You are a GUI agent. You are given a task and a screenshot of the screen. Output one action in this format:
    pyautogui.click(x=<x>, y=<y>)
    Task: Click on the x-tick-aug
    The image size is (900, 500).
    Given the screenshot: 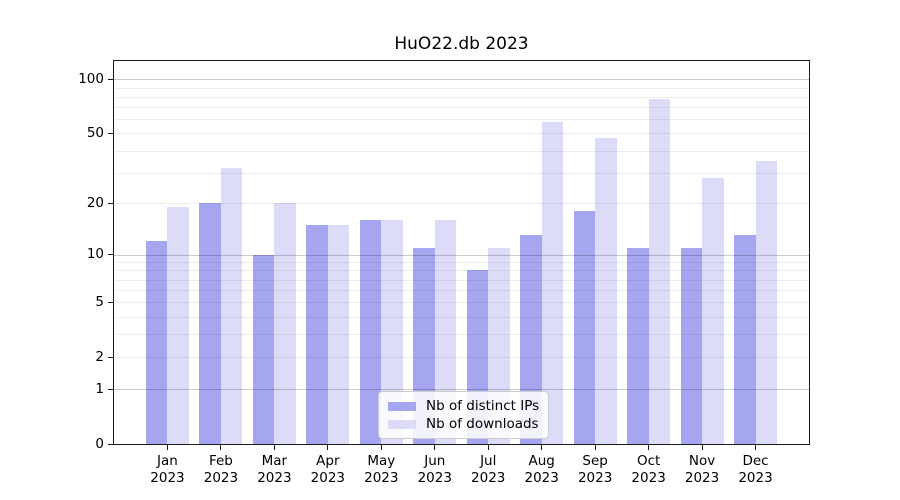 What is the action you would take?
    pyautogui.click(x=542, y=447)
    